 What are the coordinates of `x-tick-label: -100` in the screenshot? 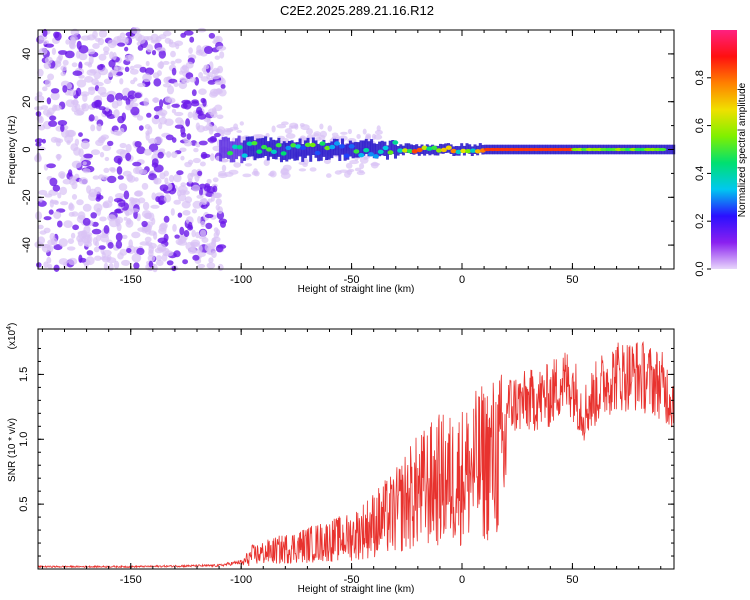 It's located at (241, 280).